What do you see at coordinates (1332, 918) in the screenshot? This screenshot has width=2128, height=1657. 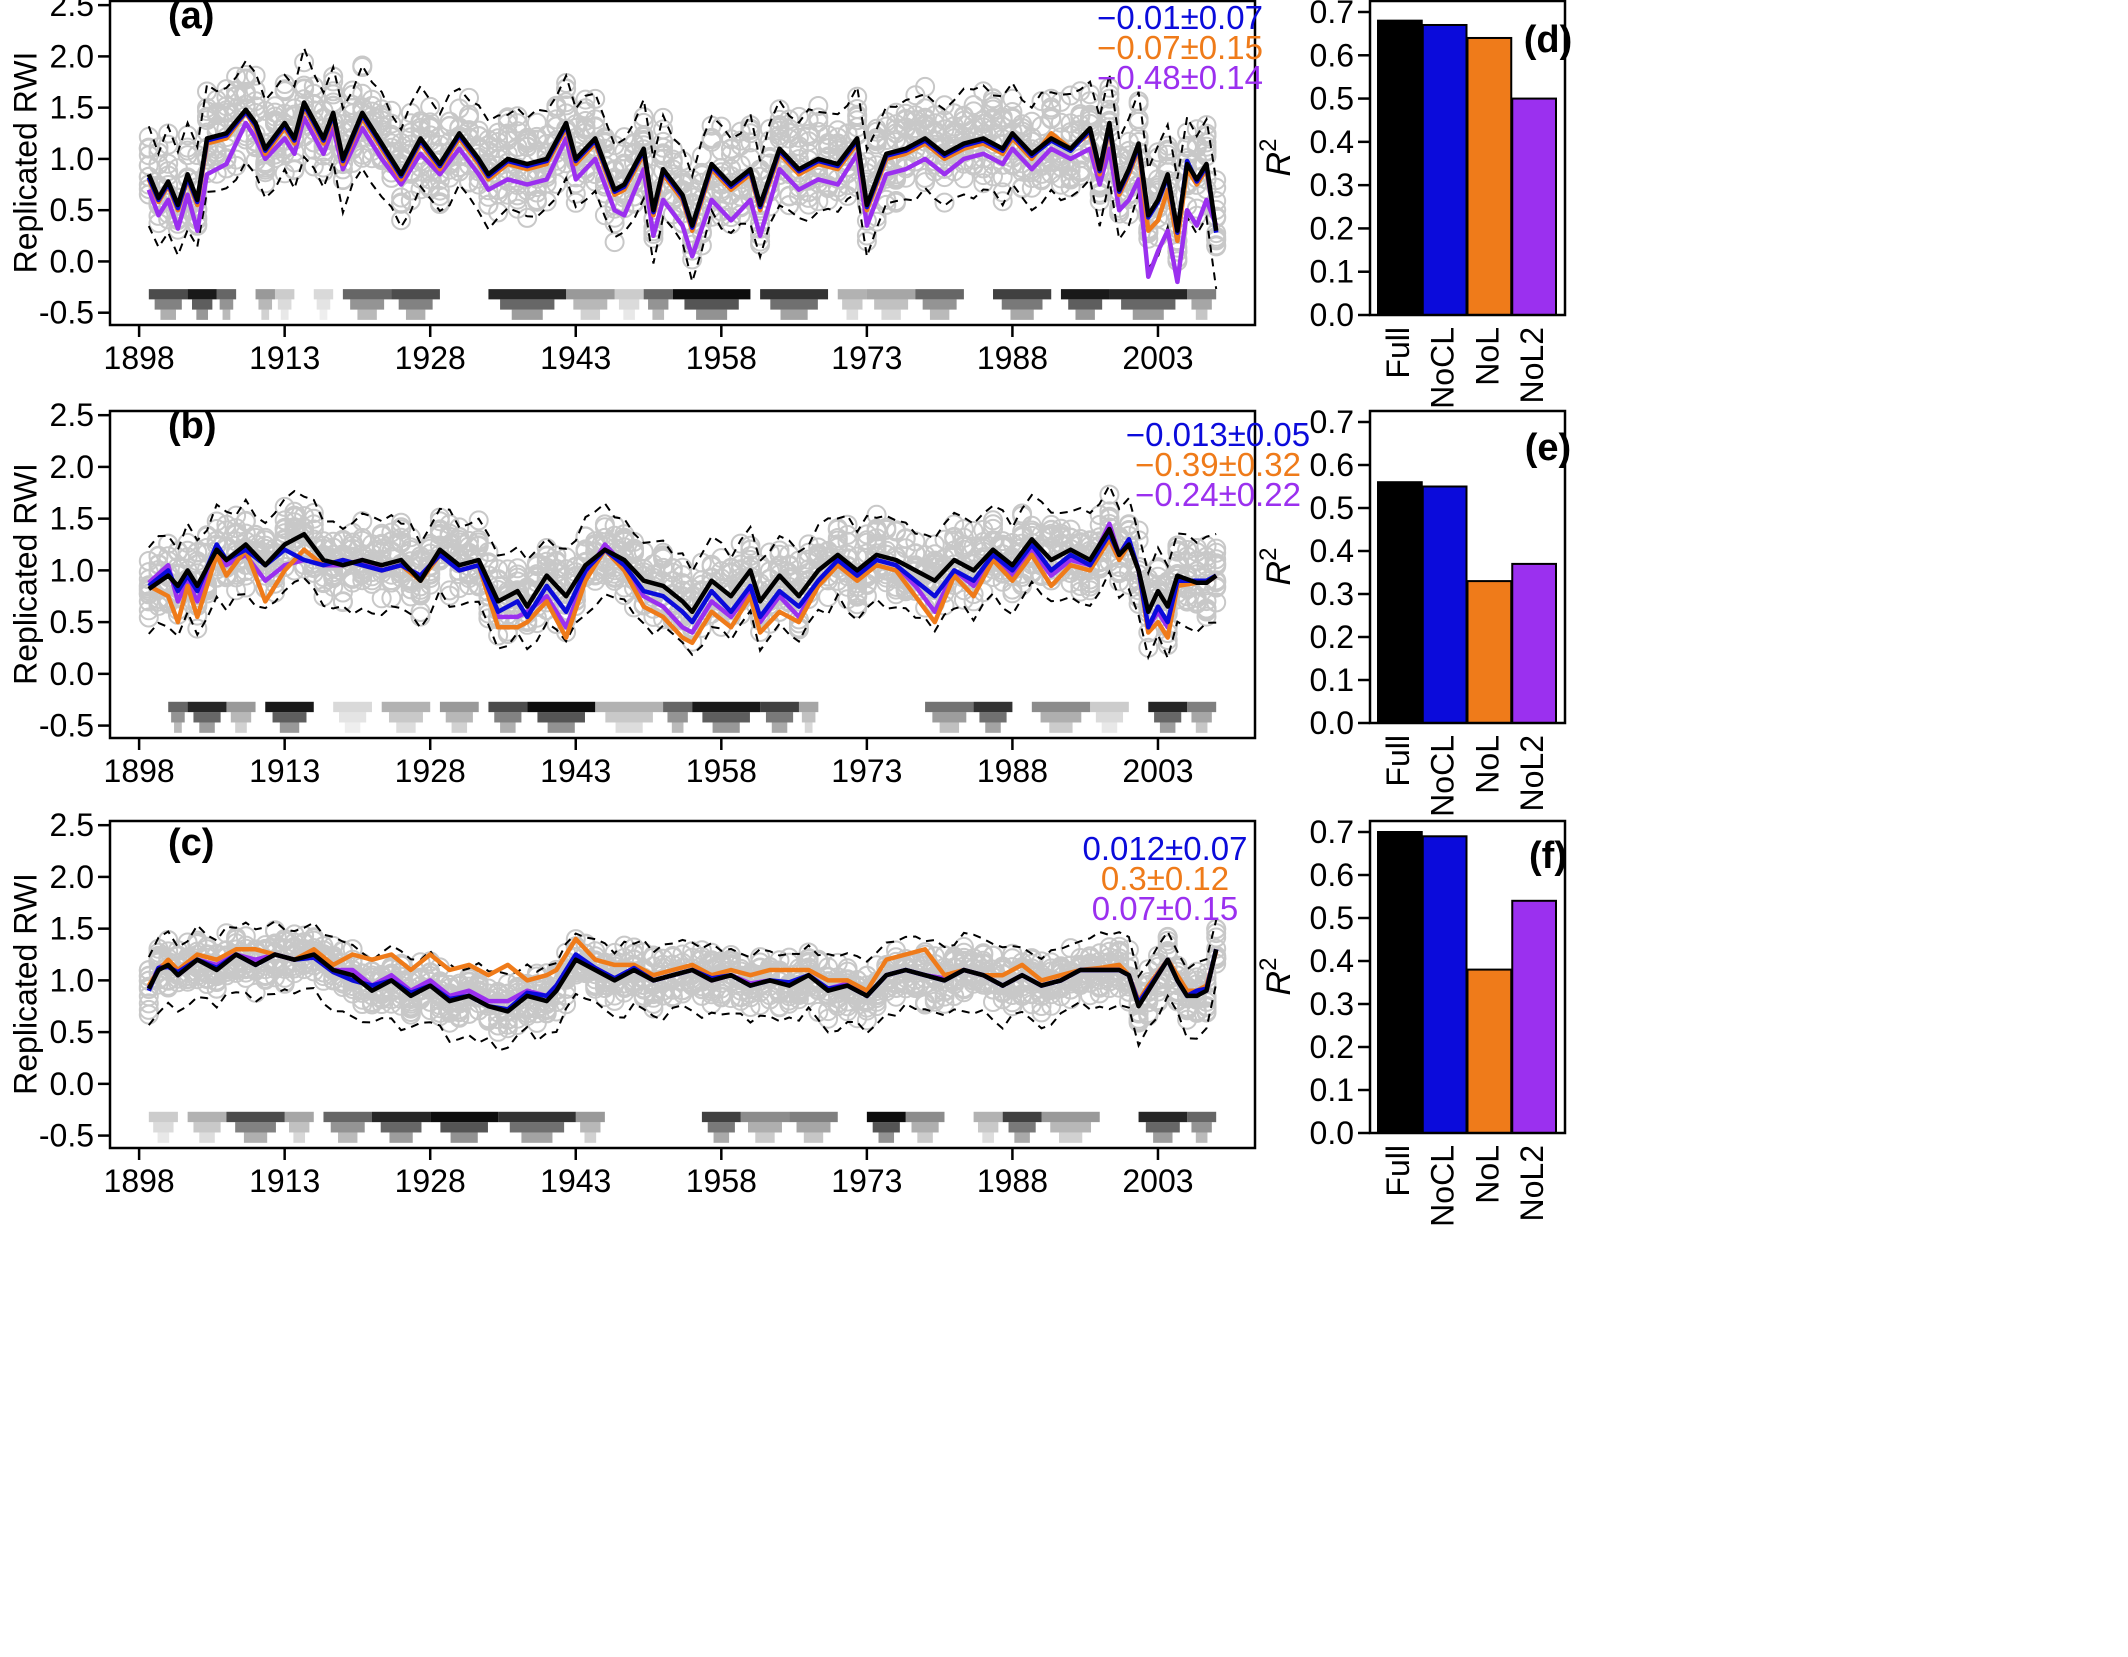 I see `y-tick-label: 0.5` at bounding box center [1332, 918].